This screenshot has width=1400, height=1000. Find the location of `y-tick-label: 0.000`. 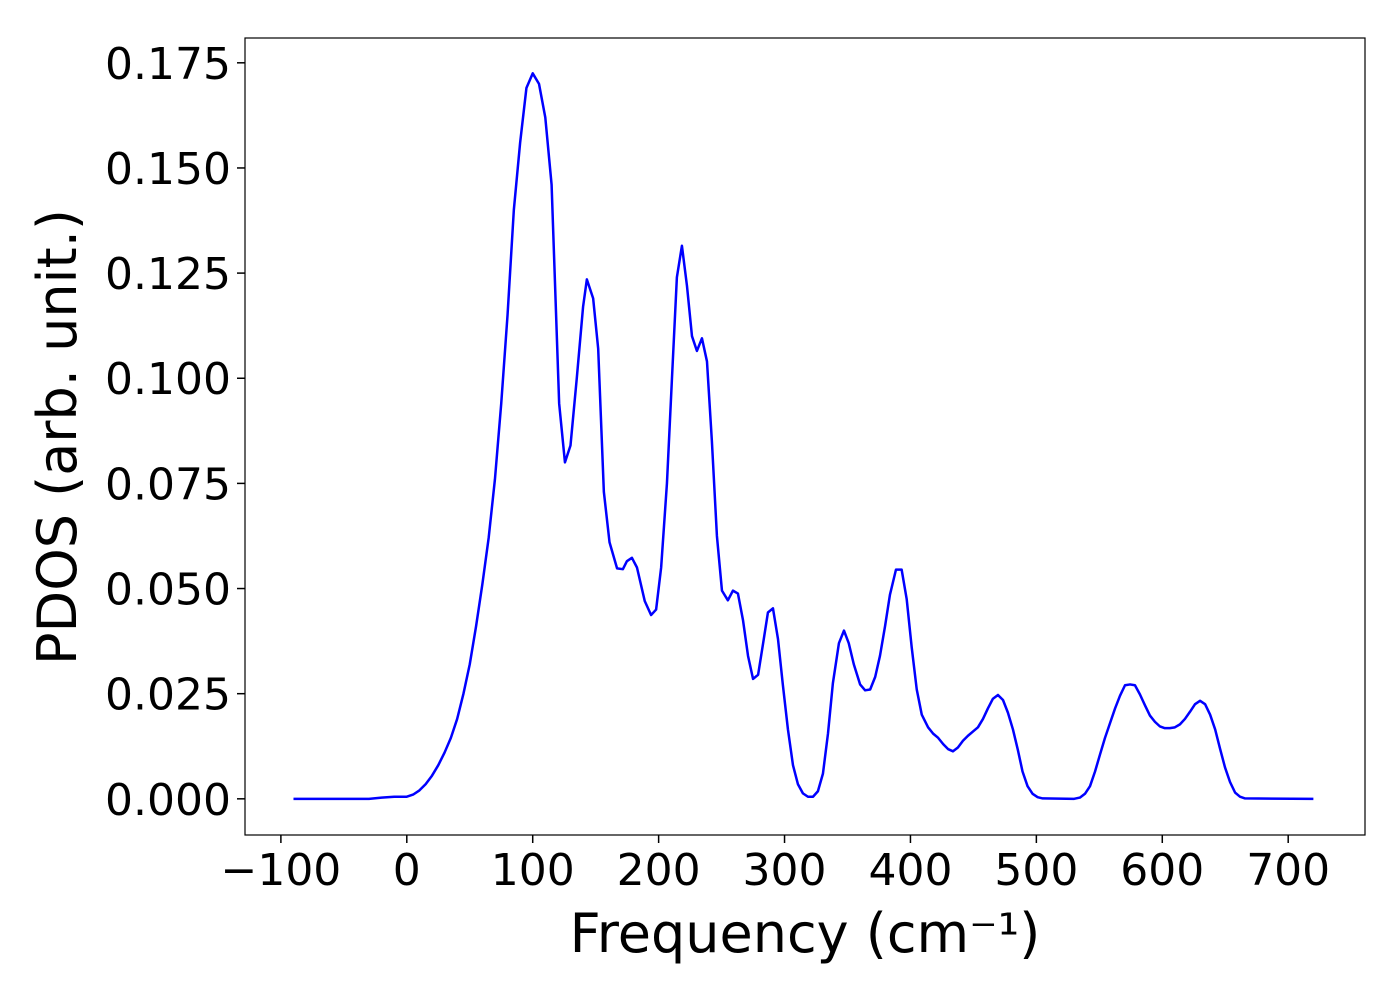

y-tick-label: 0.000 is located at coordinates (168, 800).